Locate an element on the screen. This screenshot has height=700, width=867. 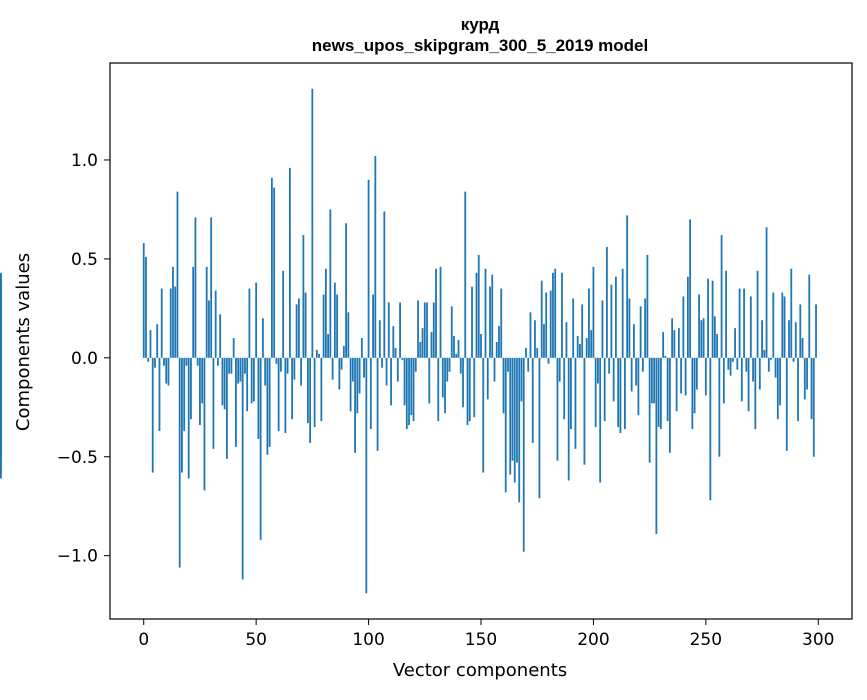
x-tick-label-6: 300 is located at coordinates (818, 640).